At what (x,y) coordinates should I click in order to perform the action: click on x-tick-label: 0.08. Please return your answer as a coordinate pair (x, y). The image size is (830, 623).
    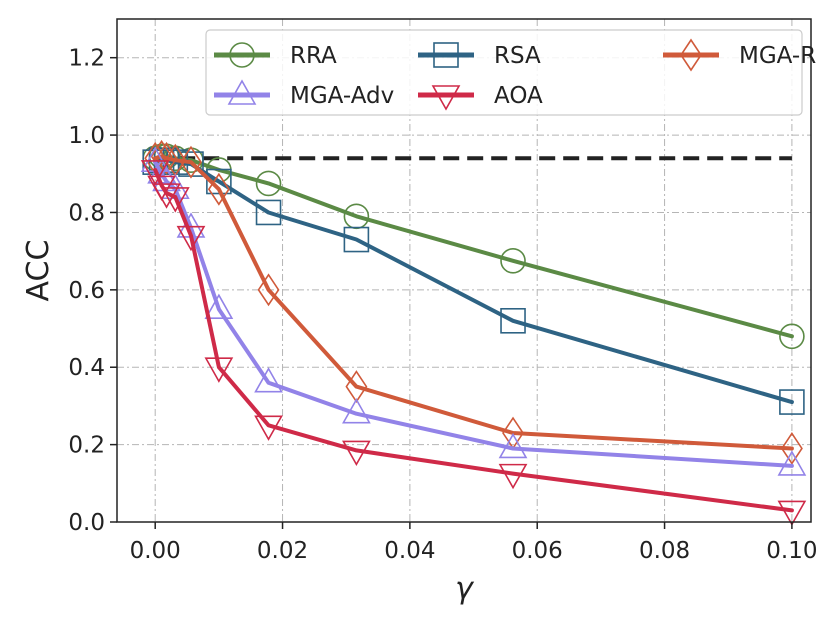
    Looking at the image, I should click on (664, 551).